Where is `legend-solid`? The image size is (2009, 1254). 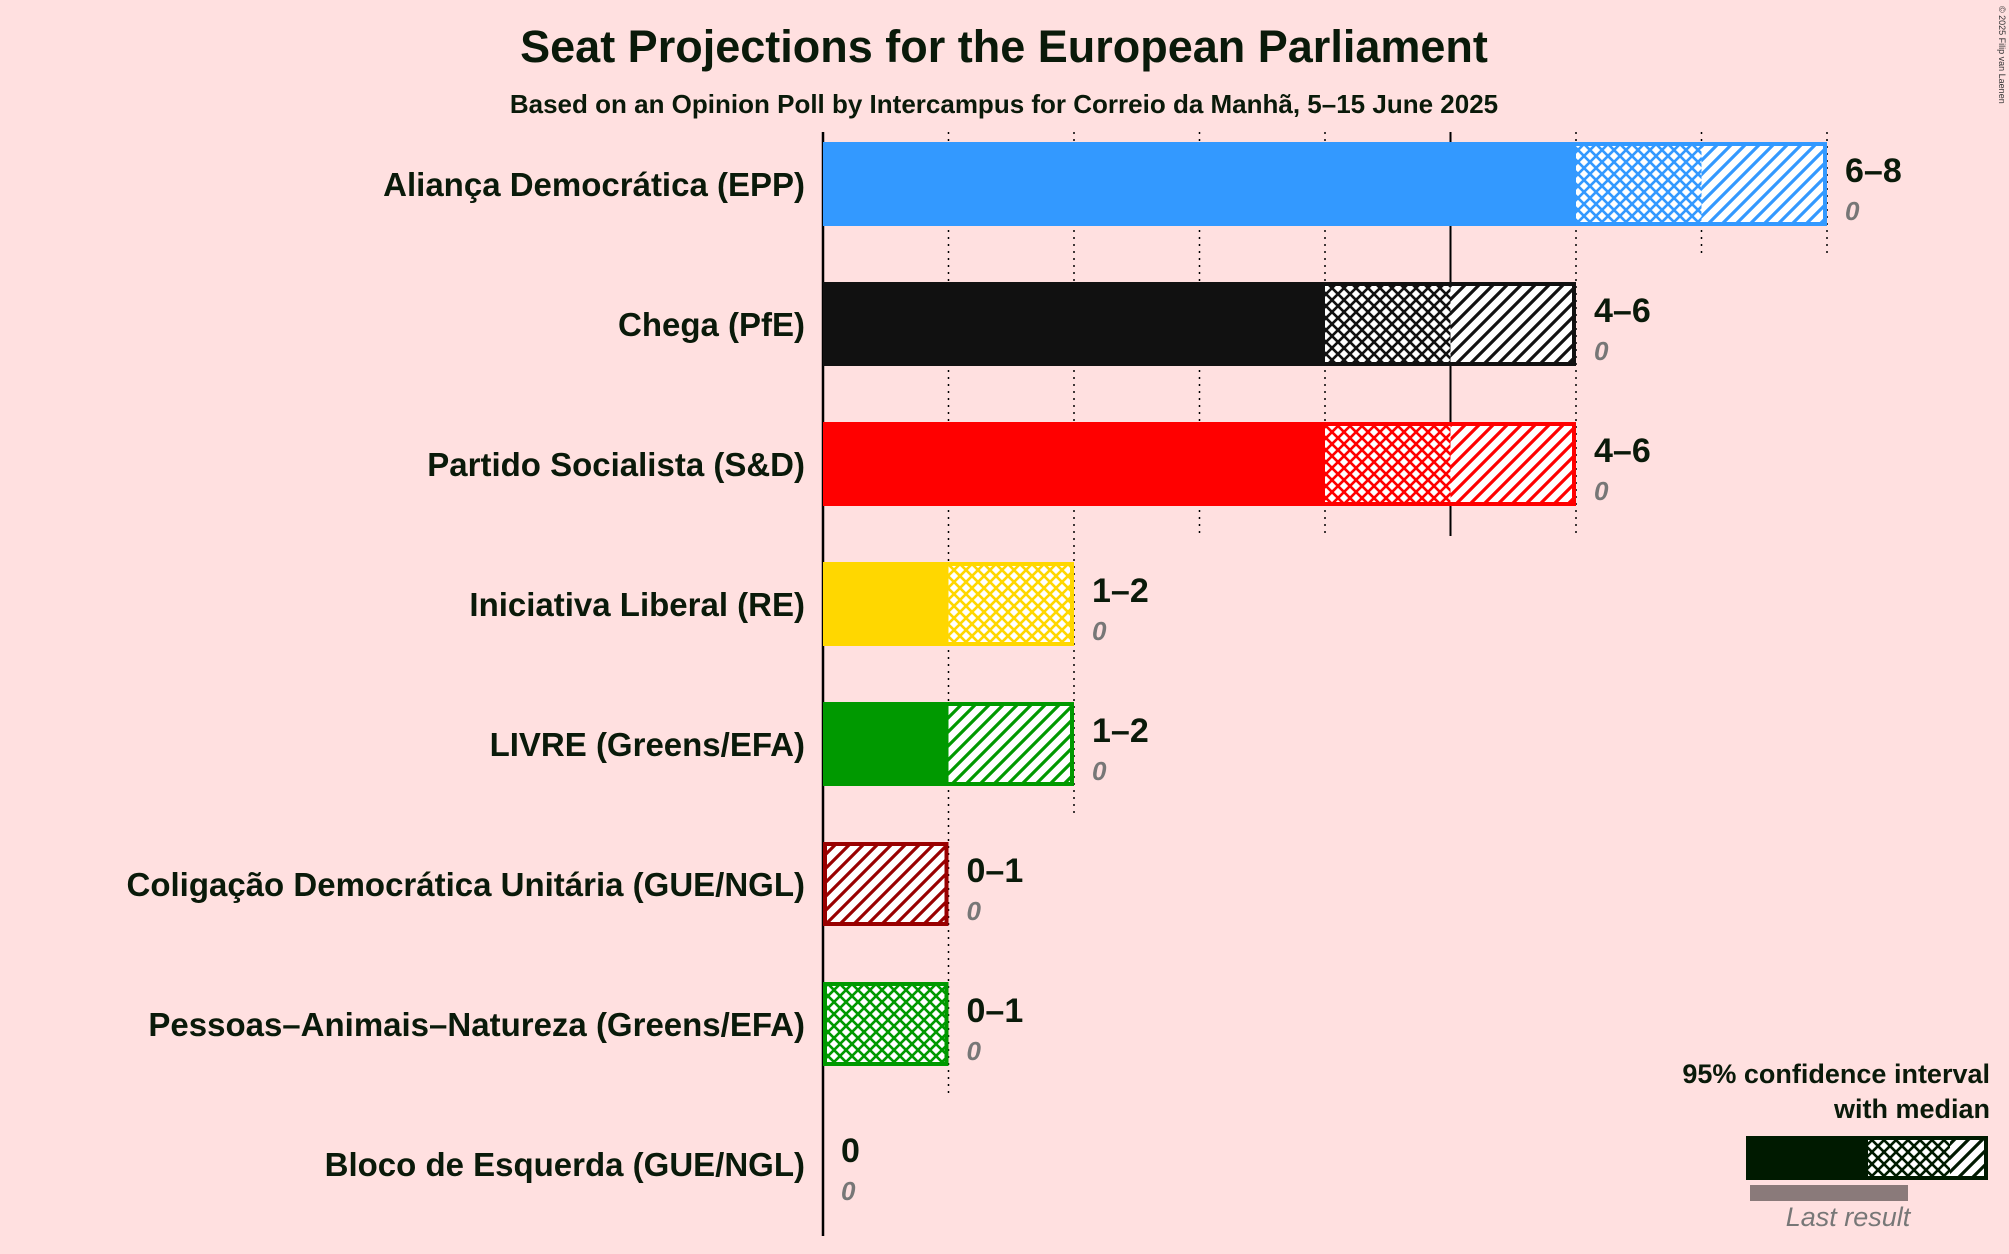
legend-solid is located at coordinates (1807, 1158).